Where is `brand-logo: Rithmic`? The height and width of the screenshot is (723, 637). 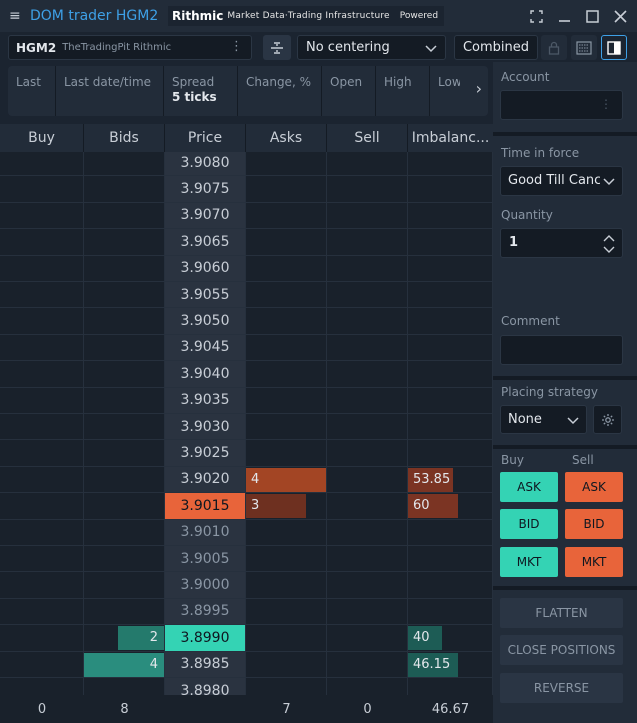 brand-logo: Rithmic is located at coordinates (198, 16).